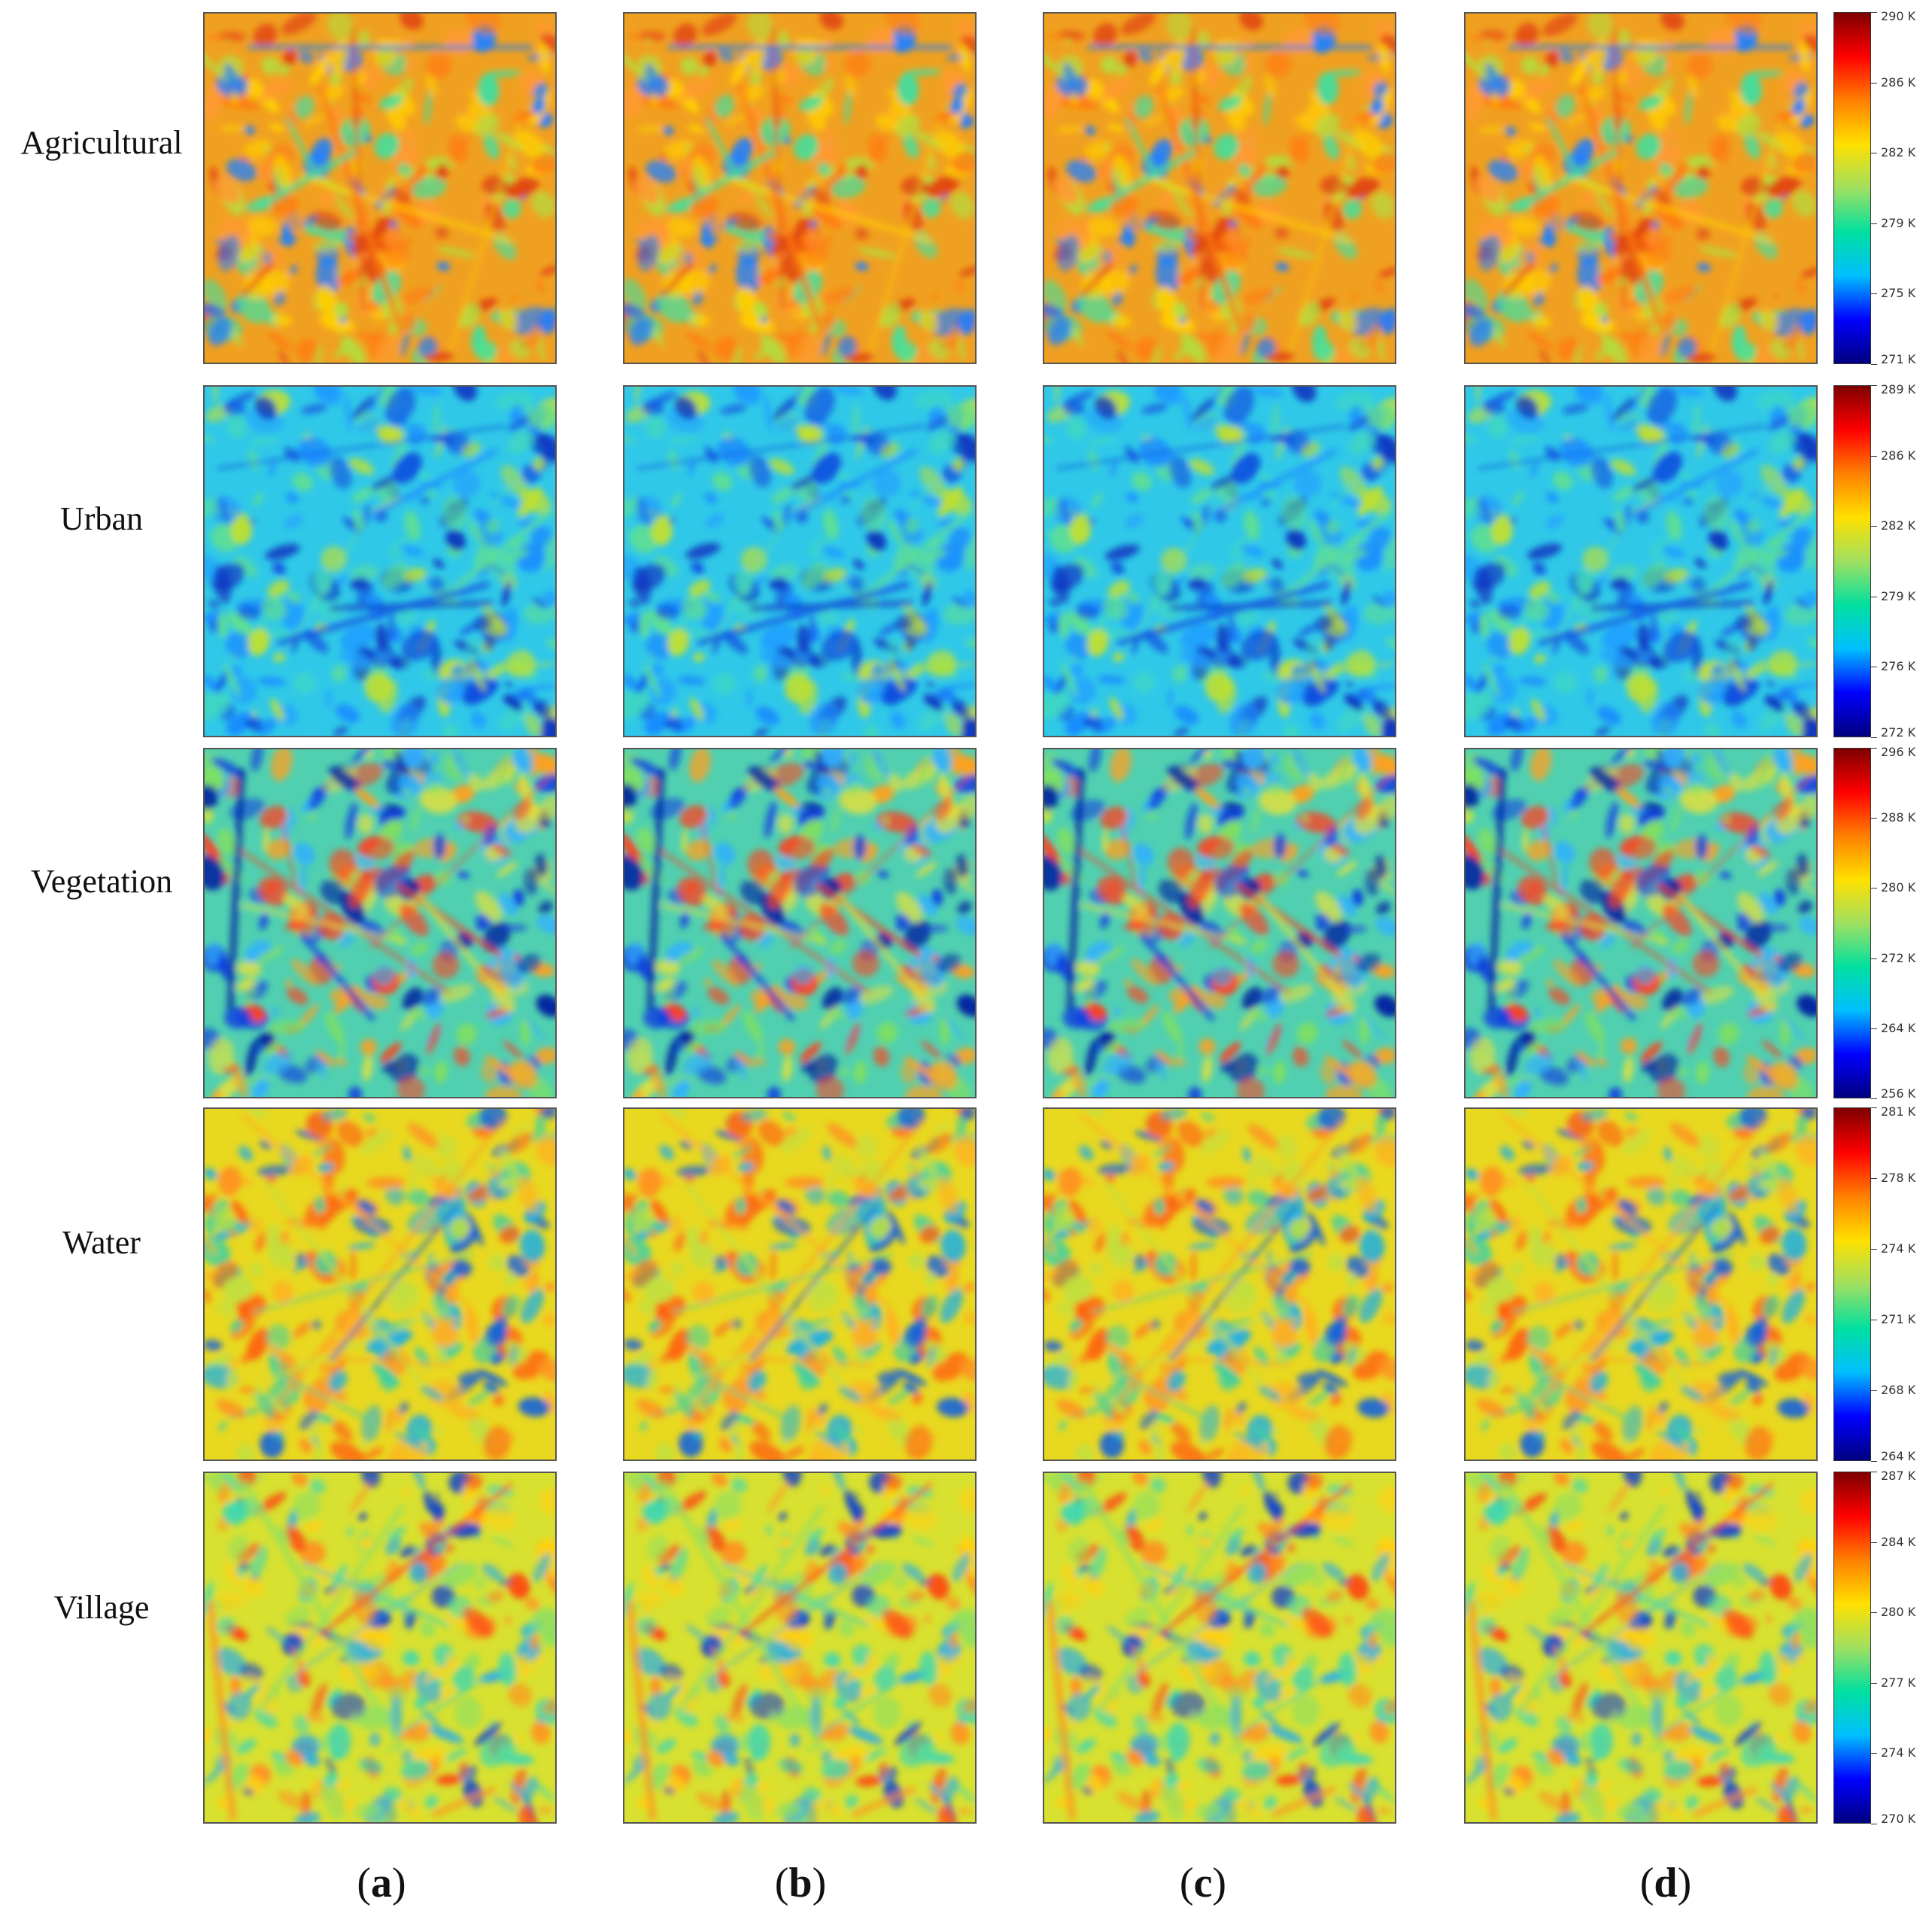 The height and width of the screenshot is (1932, 1929). What do you see at coordinates (1898, 1683) in the screenshot?
I see `colorbar-tick-label: 277 K` at bounding box center [1898, 1683].